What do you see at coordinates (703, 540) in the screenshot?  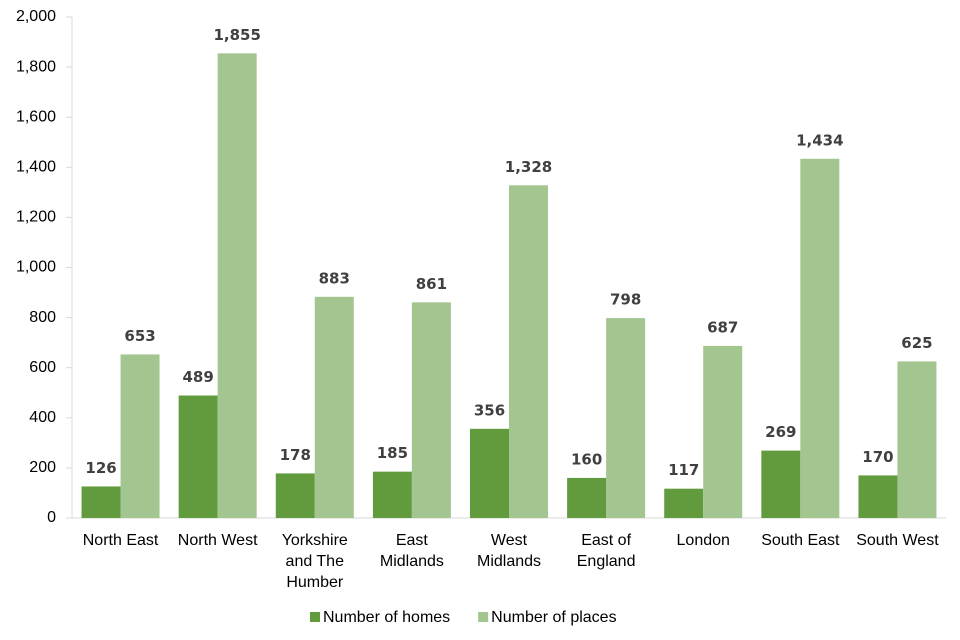 I see `x-tick-label: London` at bounding box center [703, 540].